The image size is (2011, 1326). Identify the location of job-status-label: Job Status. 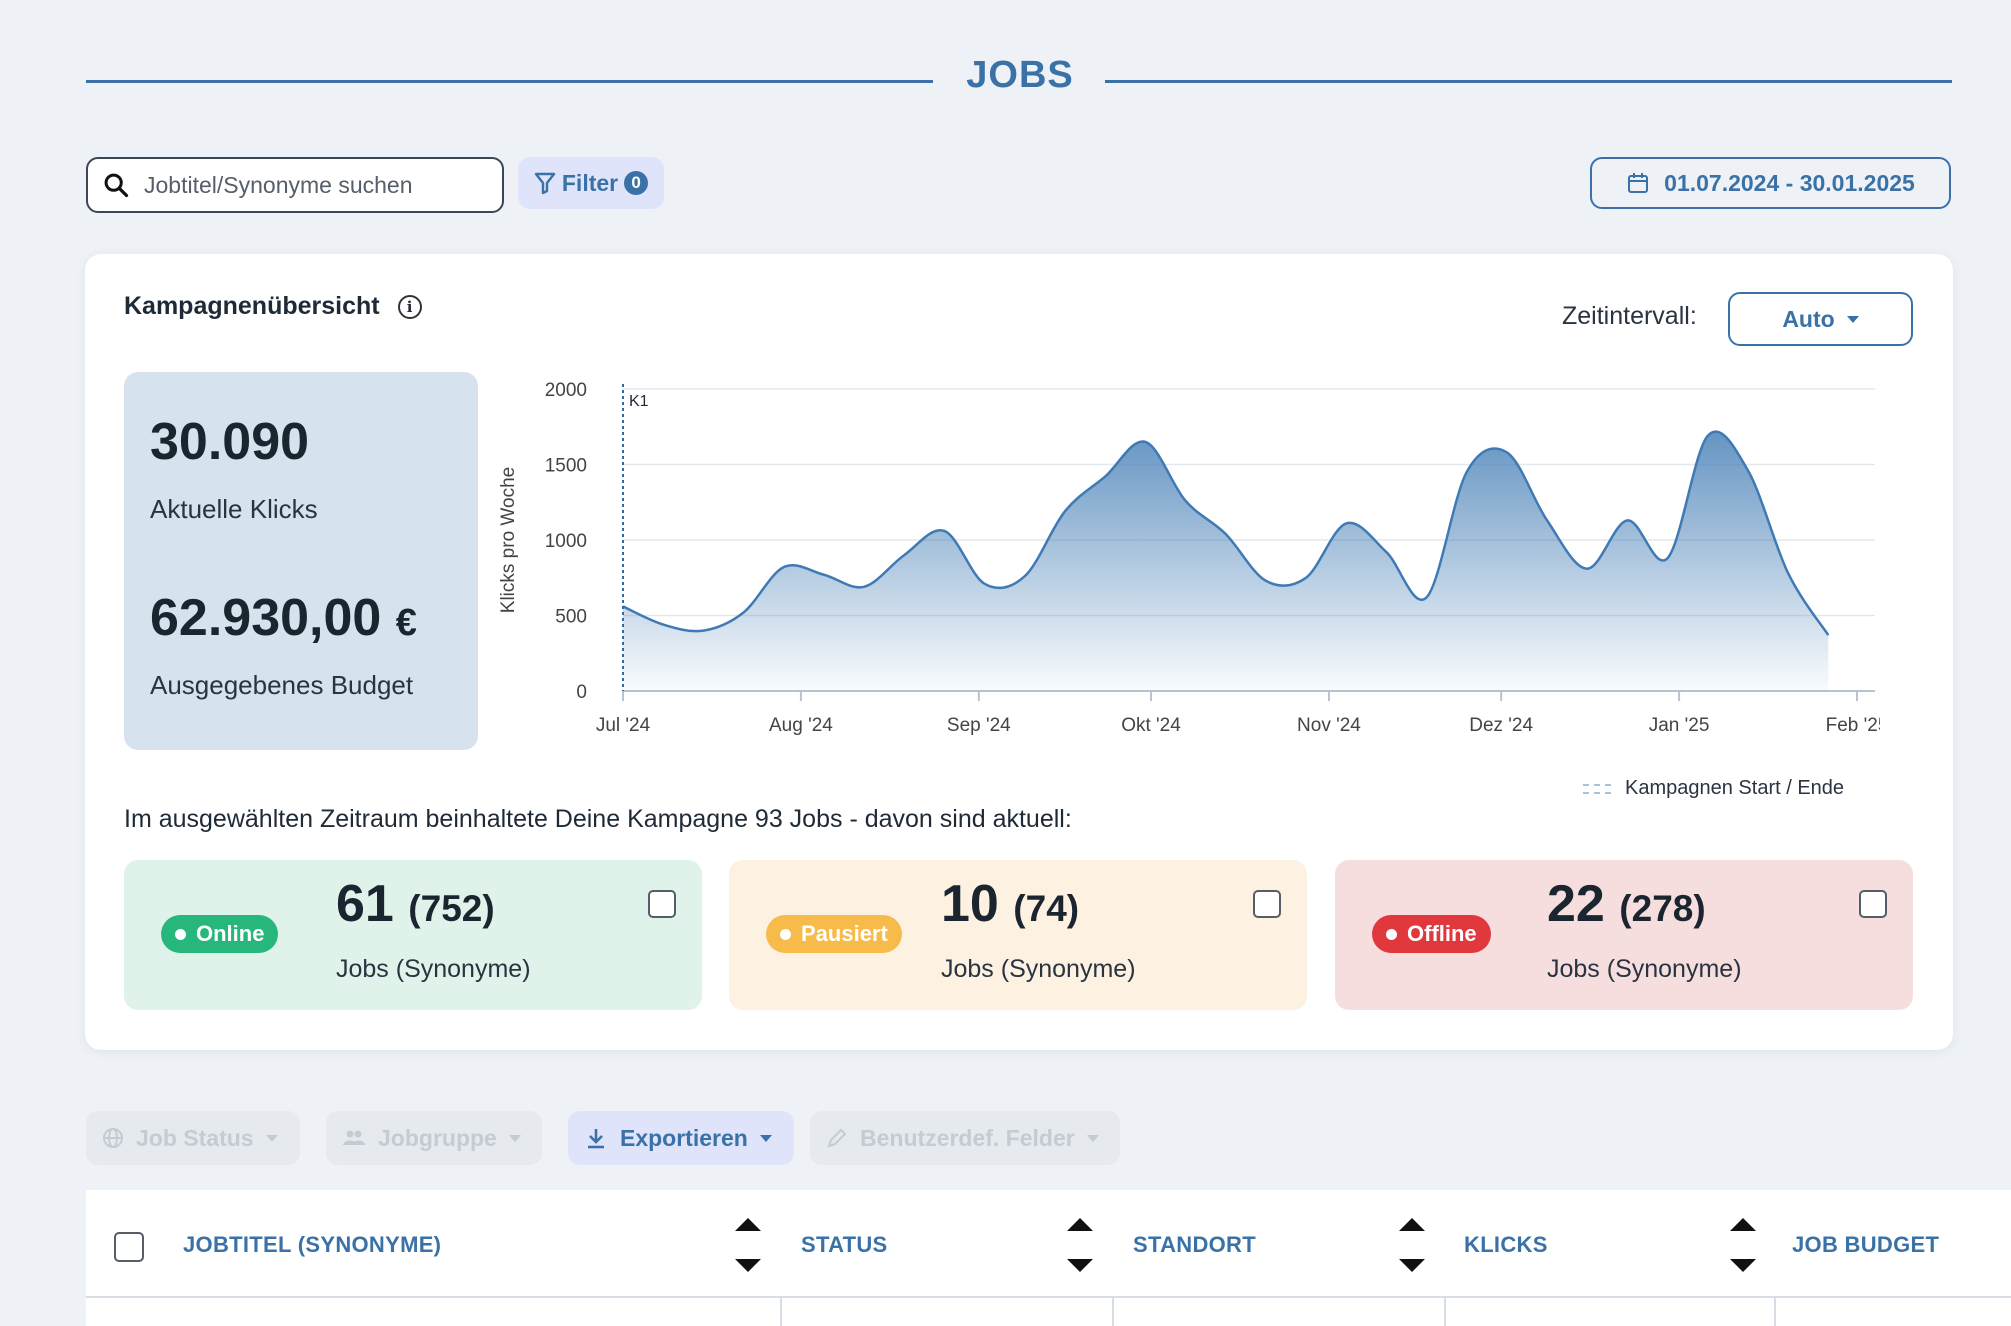
(195, 1137).